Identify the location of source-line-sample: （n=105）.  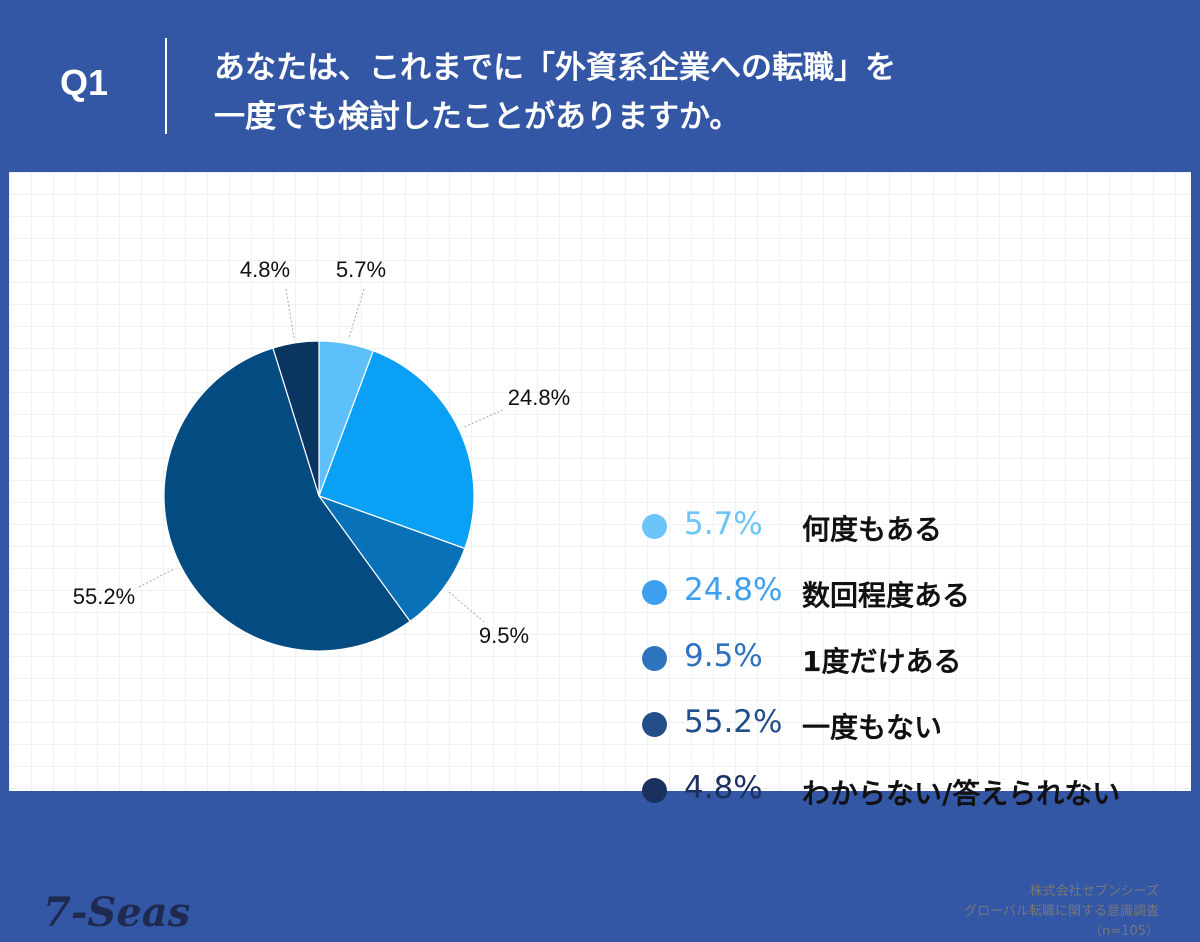
(1124, 931).